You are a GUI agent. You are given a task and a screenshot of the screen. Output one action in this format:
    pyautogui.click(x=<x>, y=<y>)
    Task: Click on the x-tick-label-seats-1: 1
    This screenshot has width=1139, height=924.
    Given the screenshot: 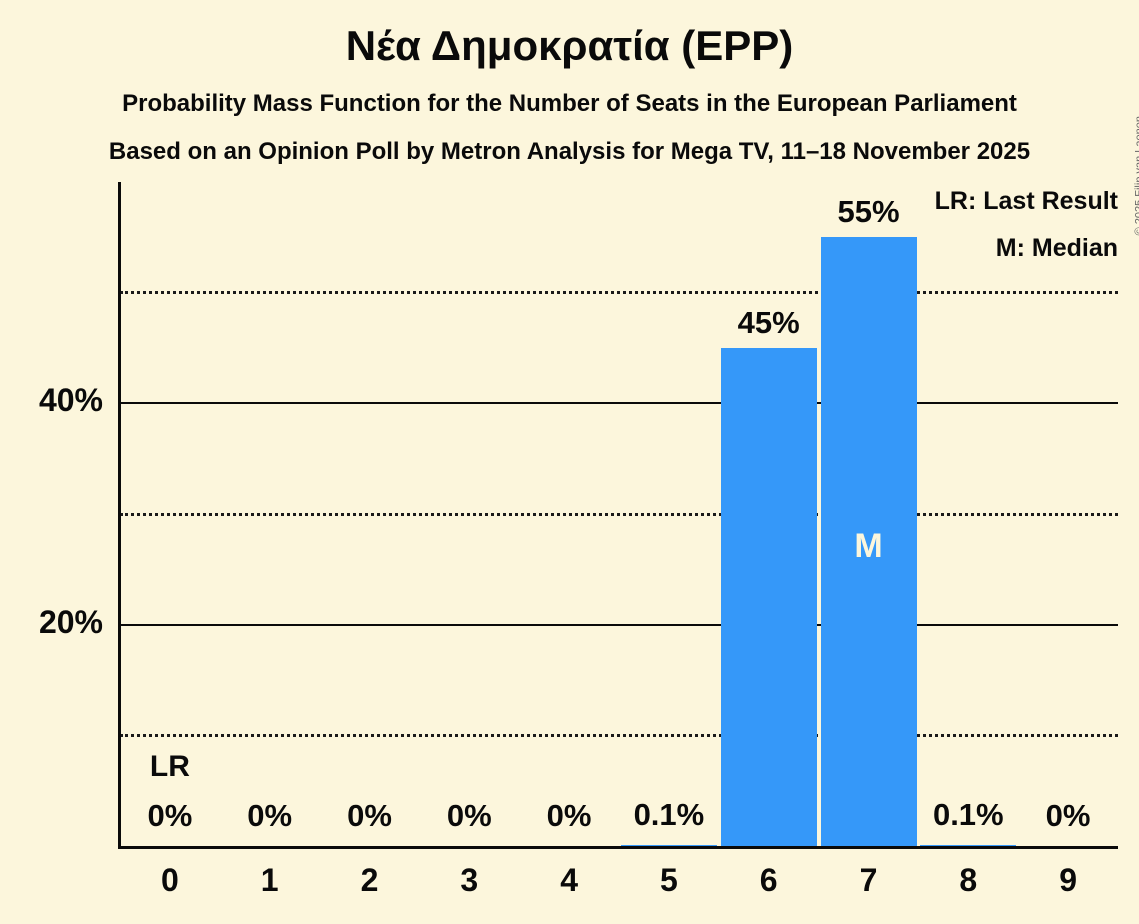 What is the action you would take?
    pyautogui.click(x=269, y=880)
    